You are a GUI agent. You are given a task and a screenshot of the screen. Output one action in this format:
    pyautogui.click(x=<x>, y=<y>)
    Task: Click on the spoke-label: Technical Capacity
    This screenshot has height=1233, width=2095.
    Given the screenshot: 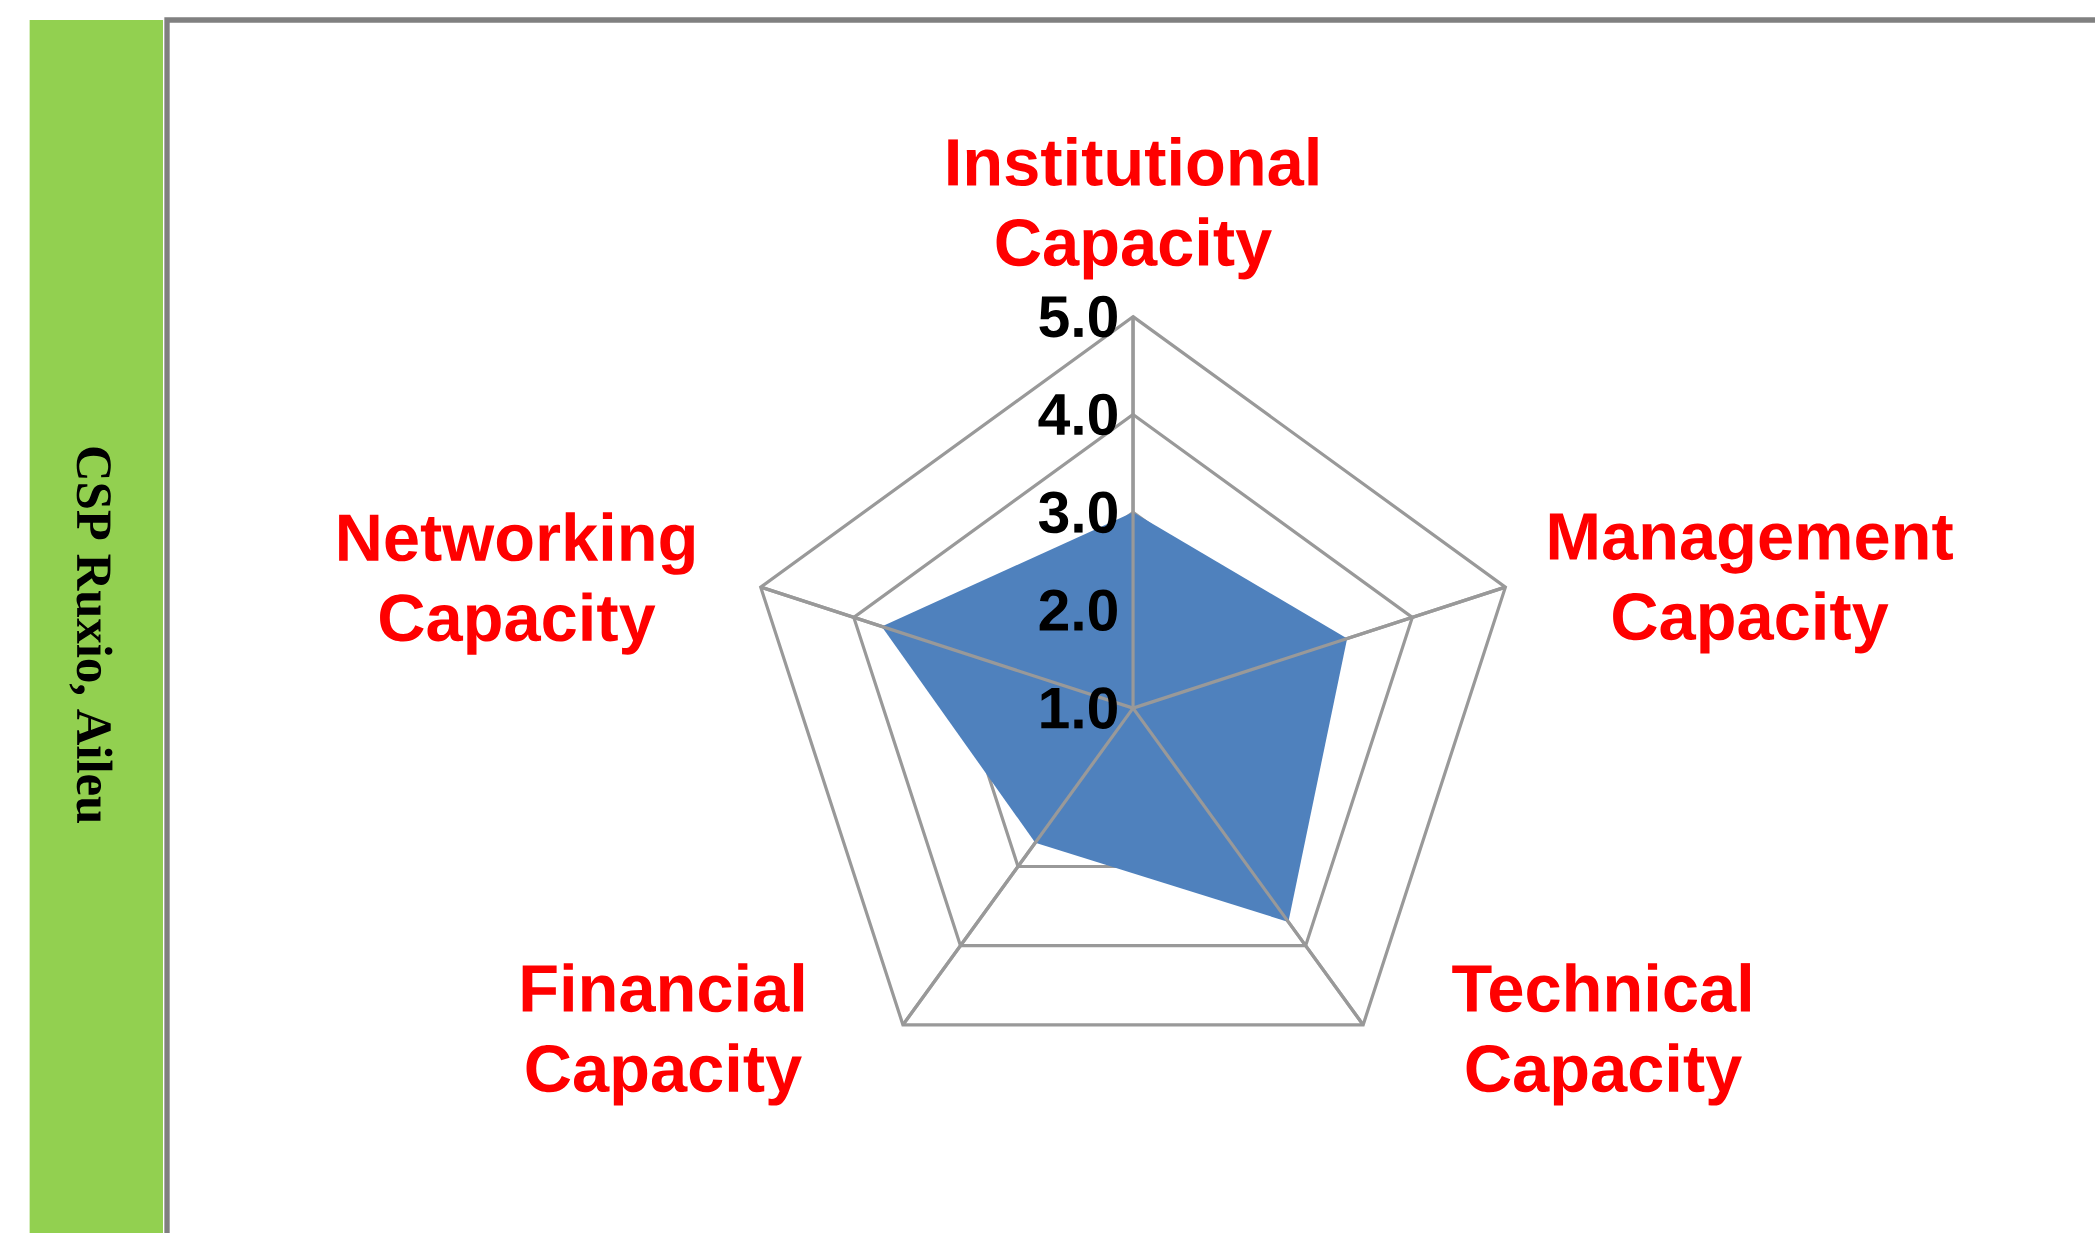 What is the action you would take?
    pyautogui.click(x=1601, y=1034)
    